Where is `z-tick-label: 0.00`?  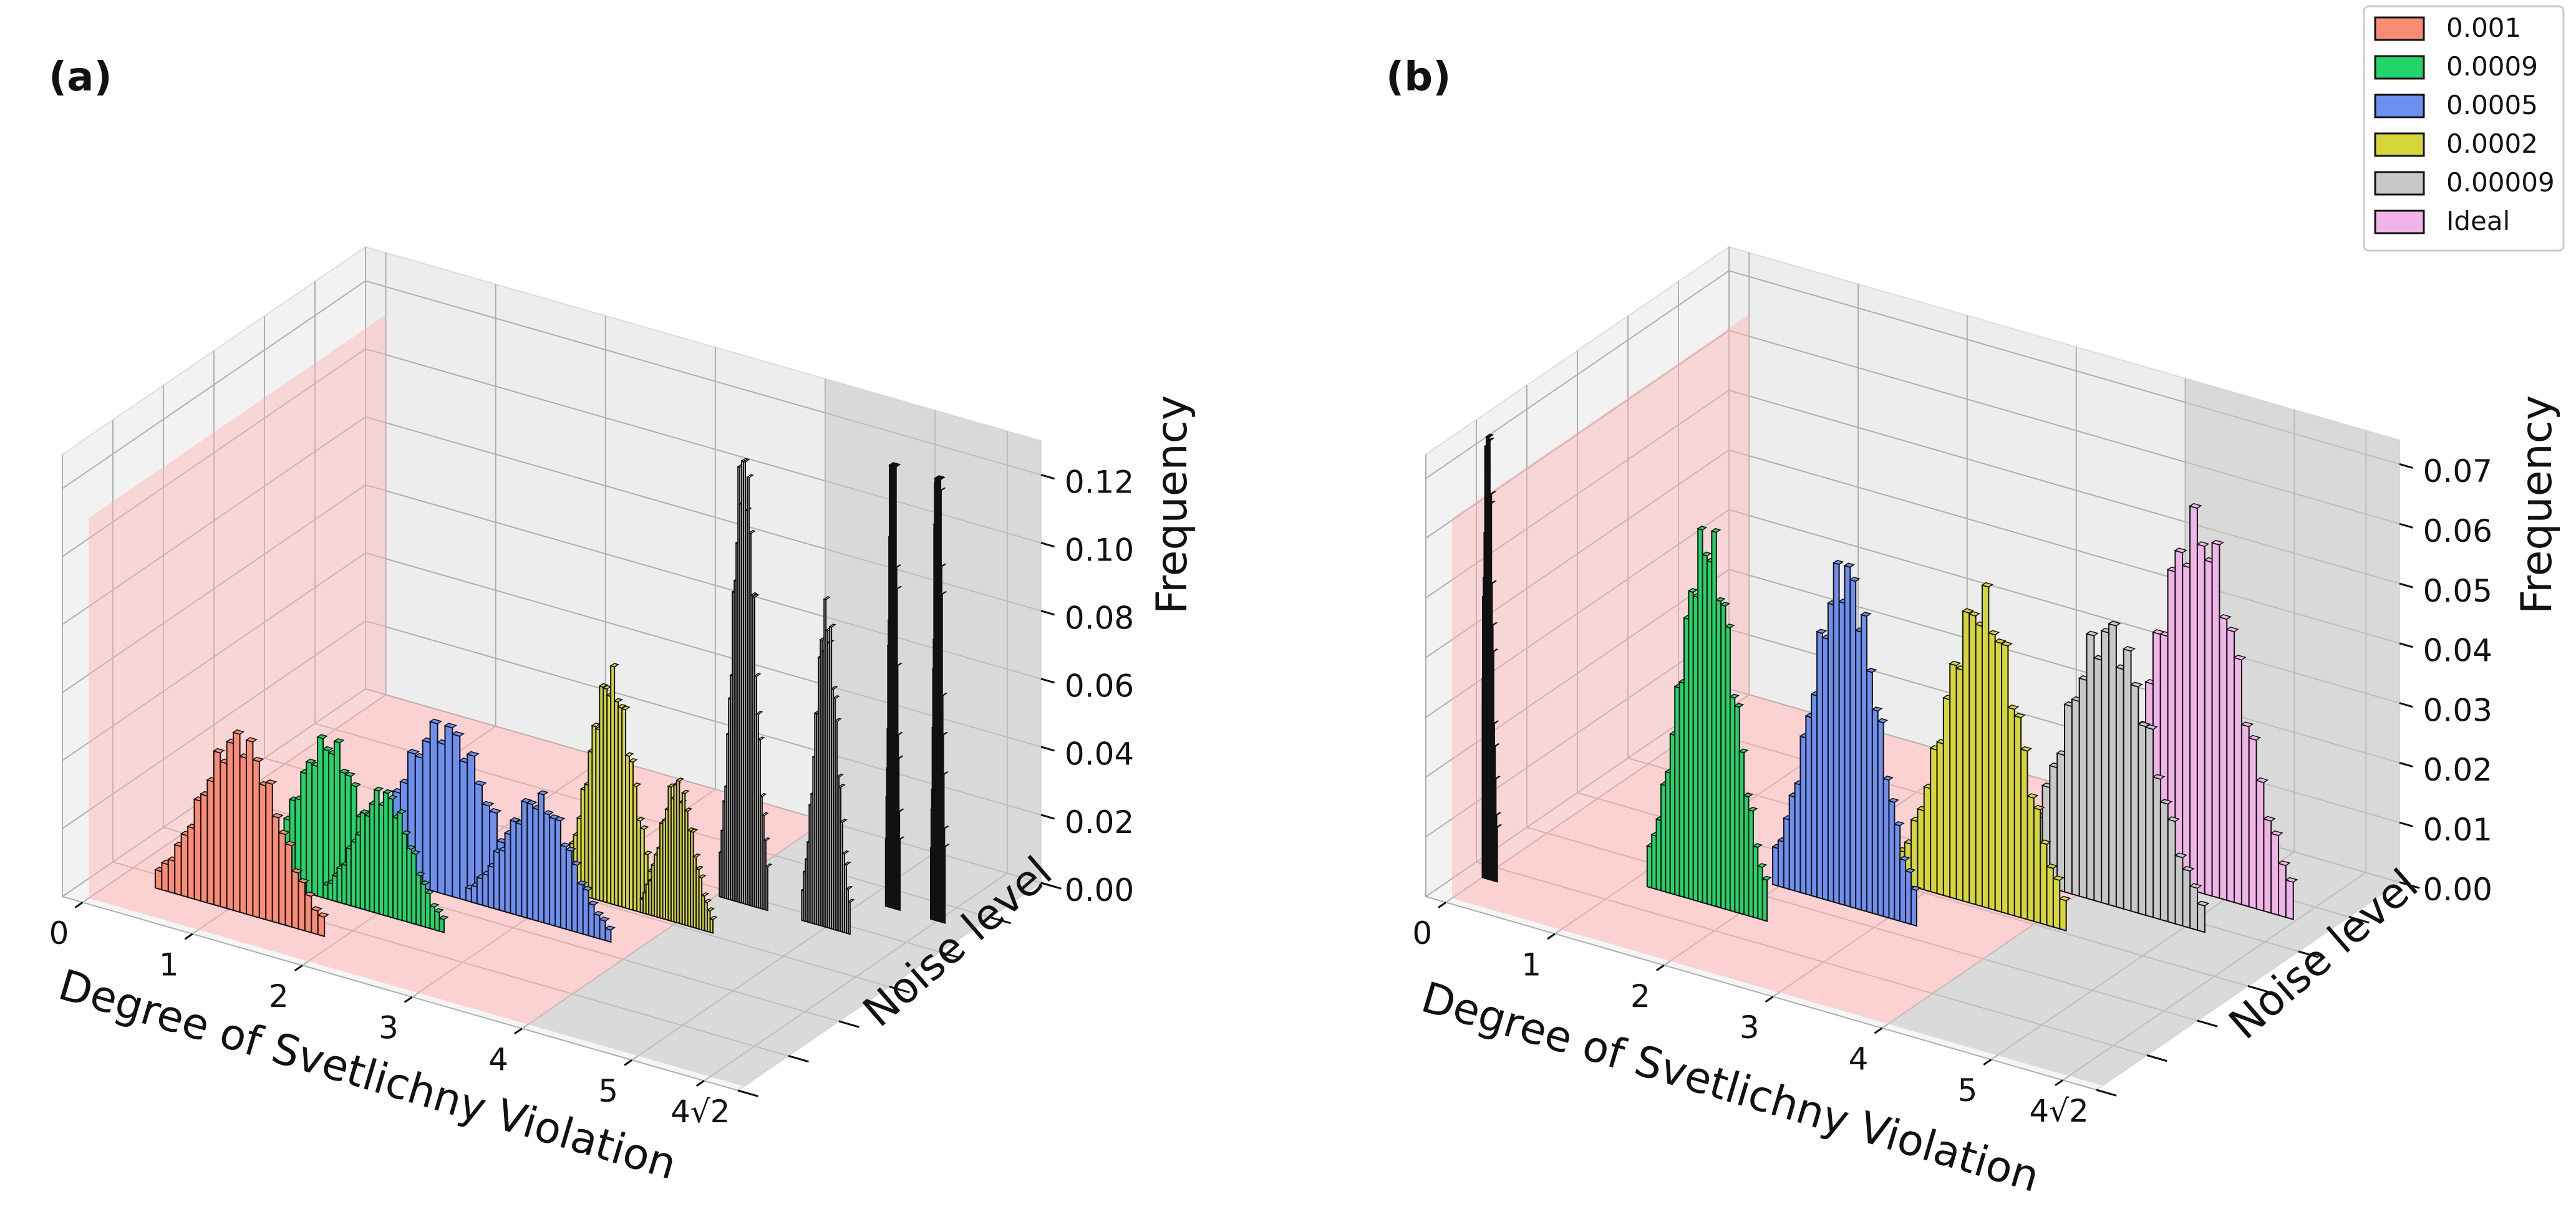
z-tick-label: 0.00 is located at coordinates (1099, 890).